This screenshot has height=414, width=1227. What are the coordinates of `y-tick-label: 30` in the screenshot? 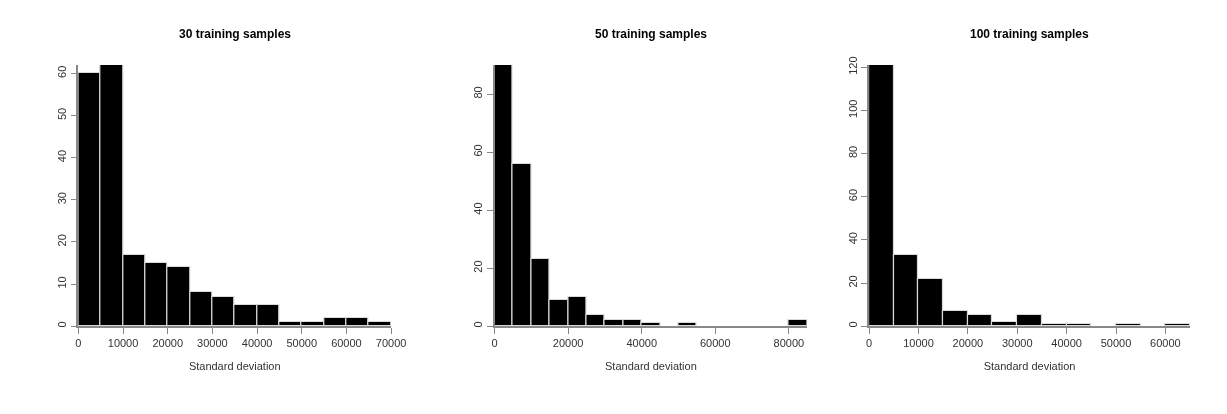 It's located at (62, 198).